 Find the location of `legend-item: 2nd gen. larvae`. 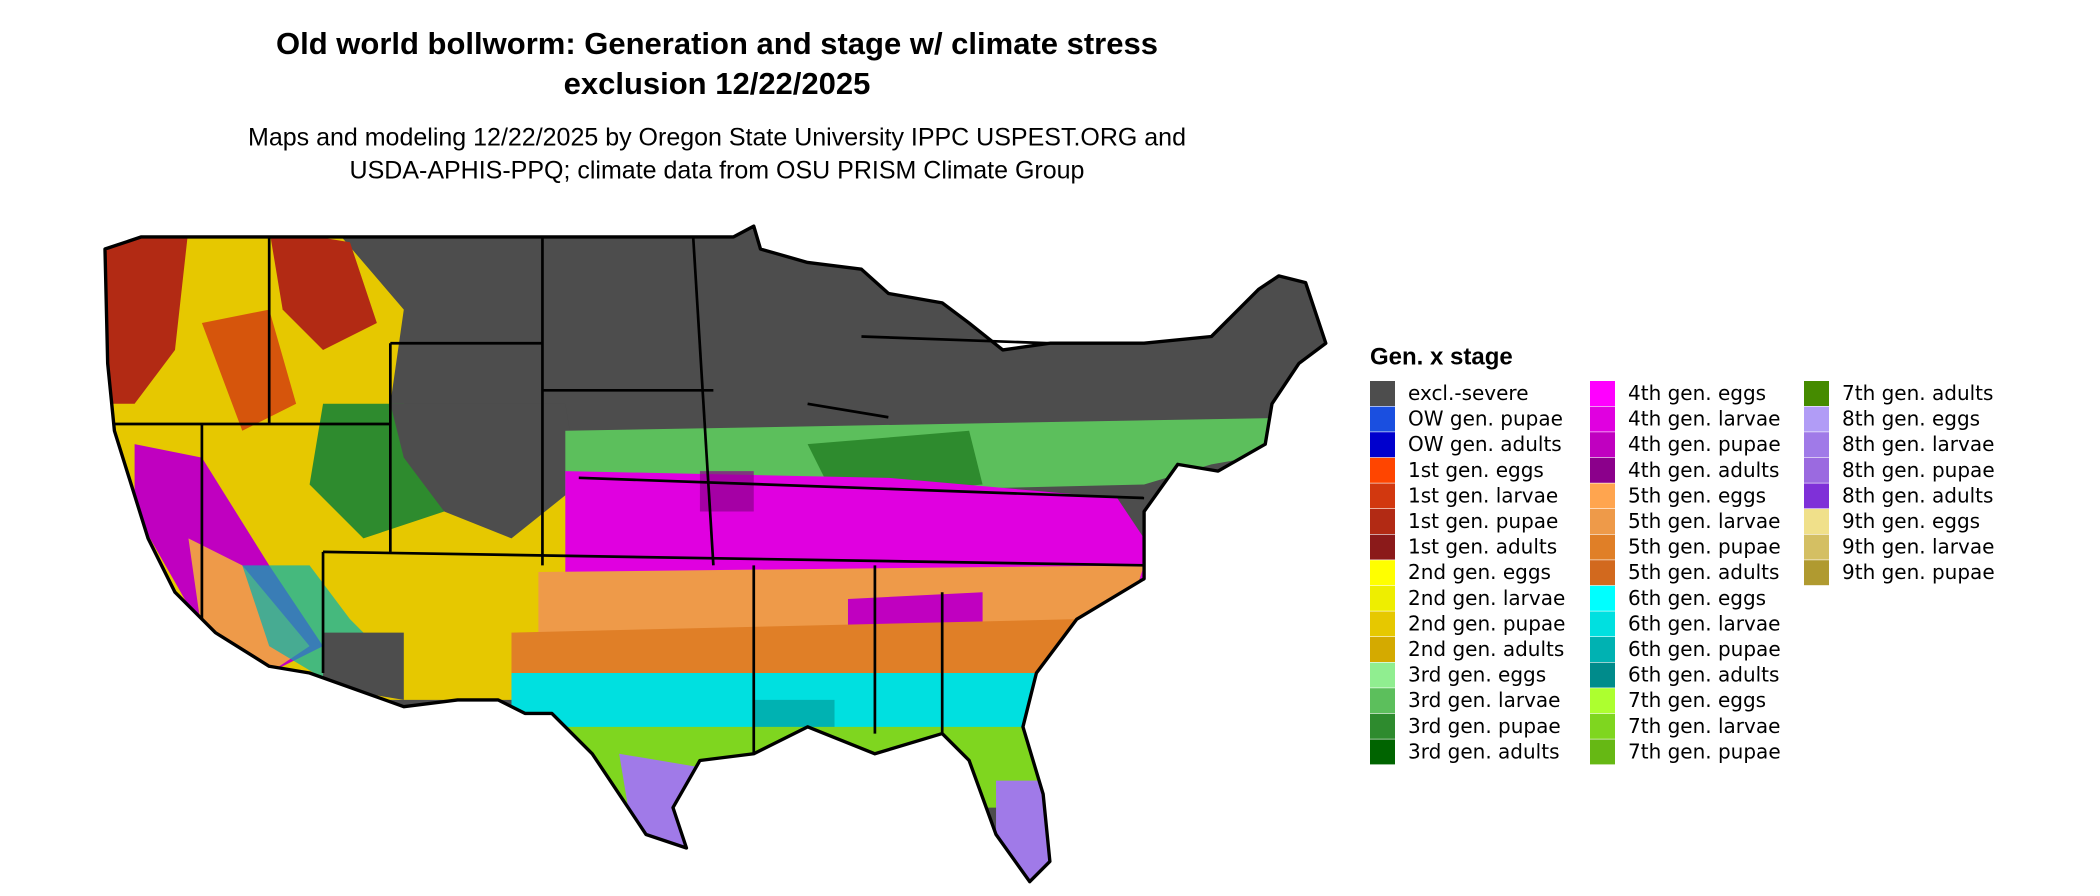

legend-item: 2nd gen. larvae is located at coordinates (1467, 598).